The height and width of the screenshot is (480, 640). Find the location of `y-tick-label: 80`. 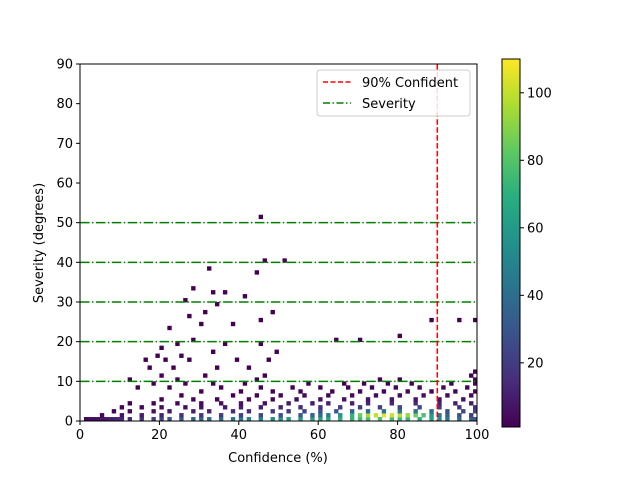

y-tick-label: 80 is located at coordinates (64, 104).